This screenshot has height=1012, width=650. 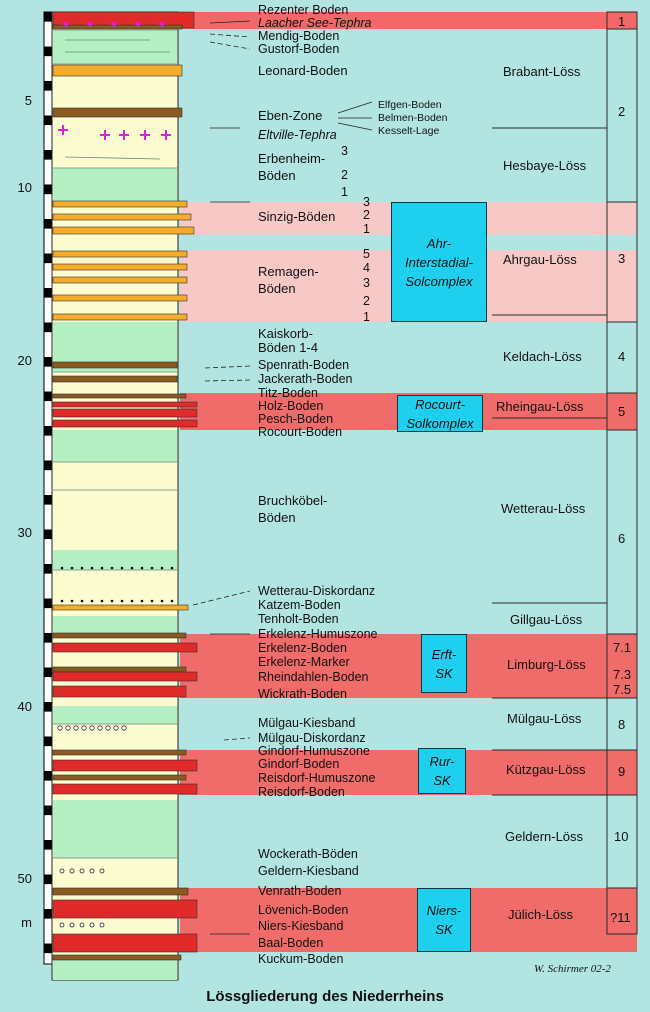 I want to click on box-ahr-interstadial: Ahr- Interstadial- Solcomplex, so click(x=439, y=262).